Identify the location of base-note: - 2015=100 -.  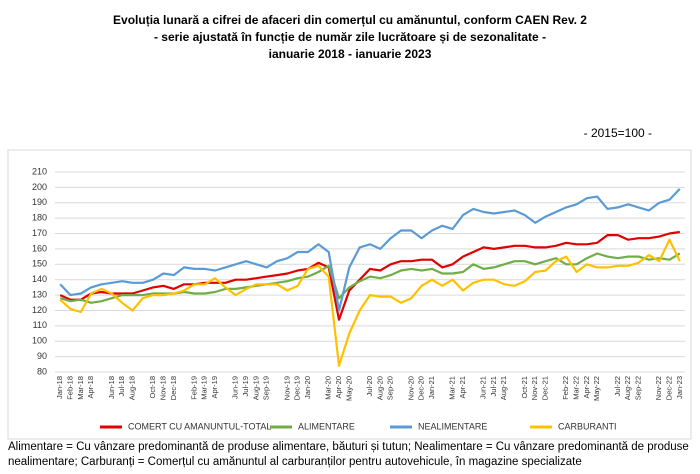
(617, 133).